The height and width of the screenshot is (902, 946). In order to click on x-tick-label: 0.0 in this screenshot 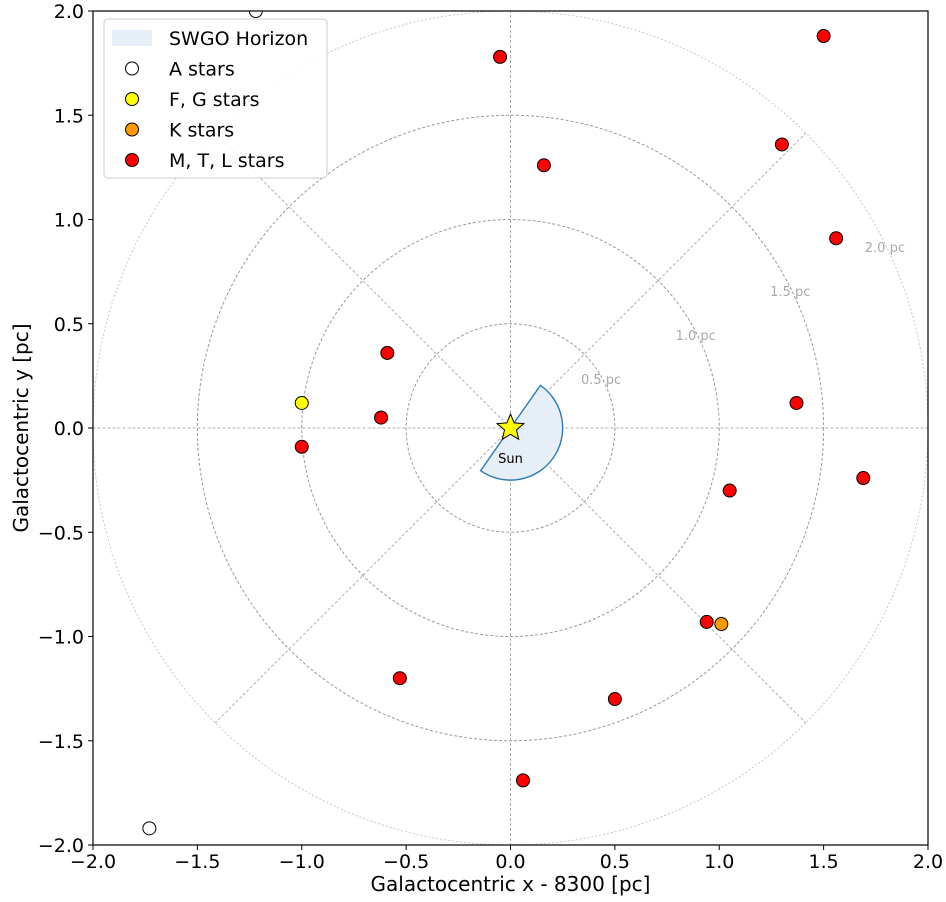, I will do `click(510, 862)`.